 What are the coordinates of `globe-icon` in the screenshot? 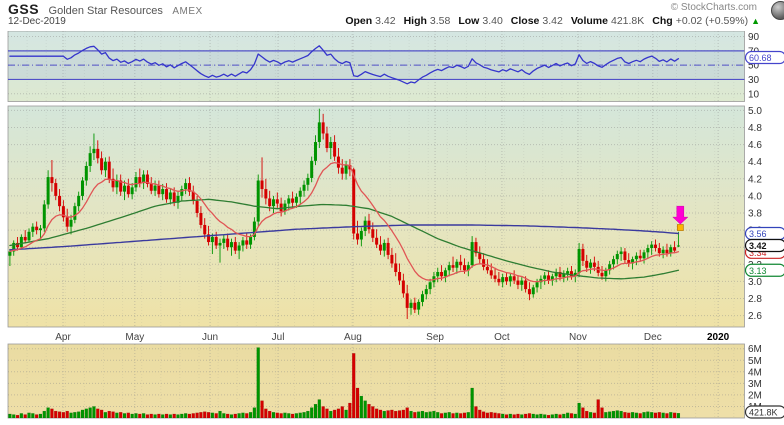 It's located at (777, 10).